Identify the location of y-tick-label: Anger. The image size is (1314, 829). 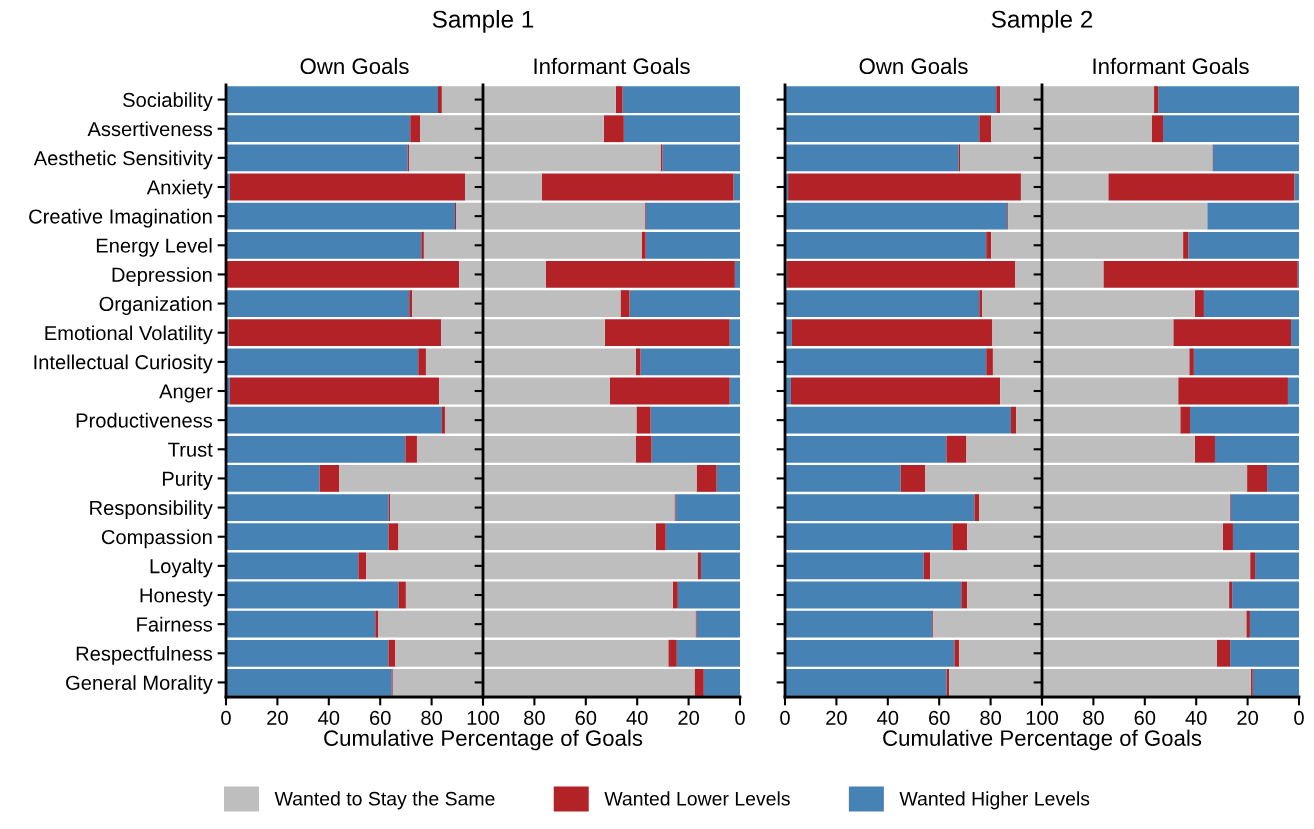
(186, 393).